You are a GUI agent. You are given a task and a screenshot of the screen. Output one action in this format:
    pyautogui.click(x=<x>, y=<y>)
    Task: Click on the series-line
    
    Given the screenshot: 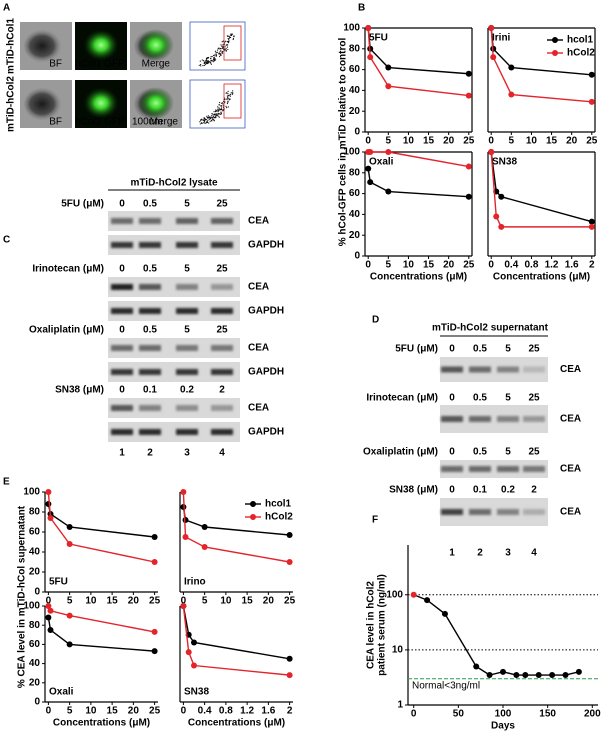 What is the action you would take?
    pyautogui.click(x=101, y=520)
    